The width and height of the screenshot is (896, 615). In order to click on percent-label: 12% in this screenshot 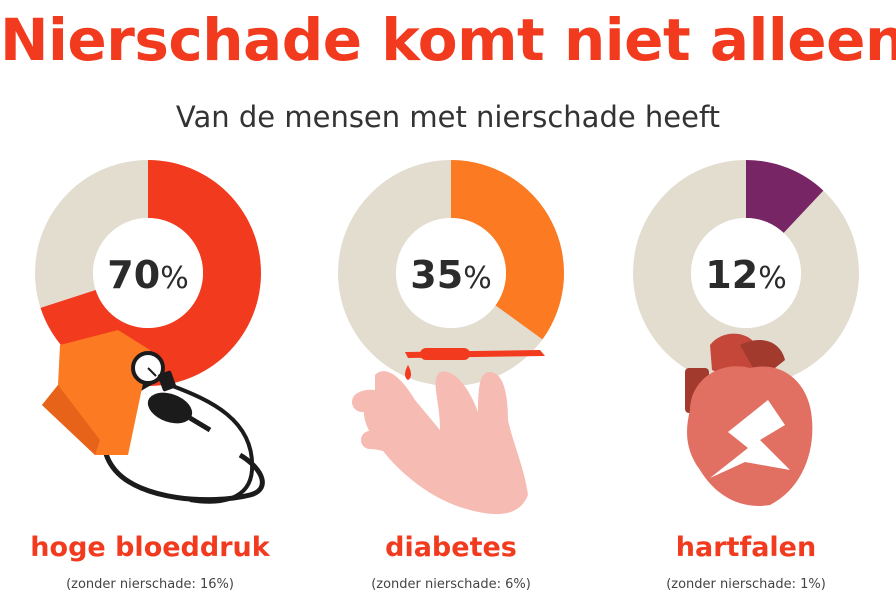, I will do `click(745, 275)`.